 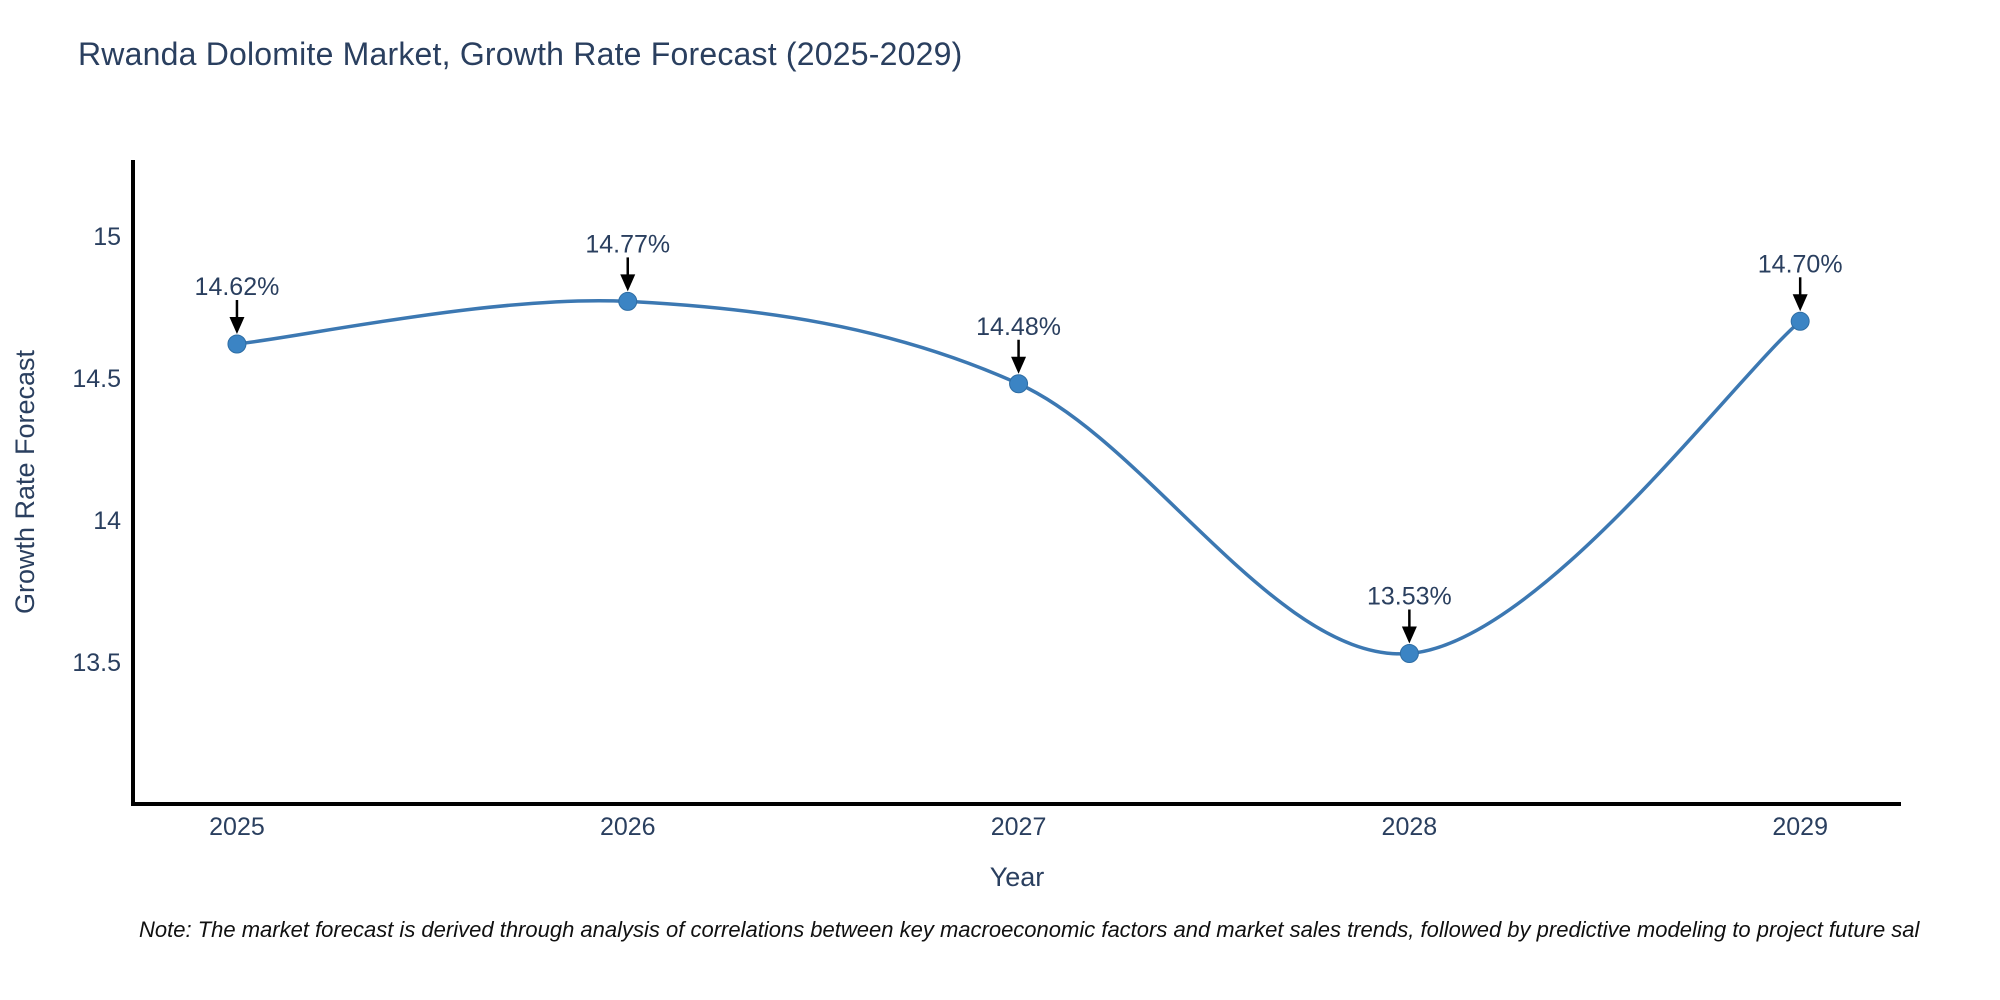 I want to click on x-tick-label: 2029, so click(x=1800, y=827).